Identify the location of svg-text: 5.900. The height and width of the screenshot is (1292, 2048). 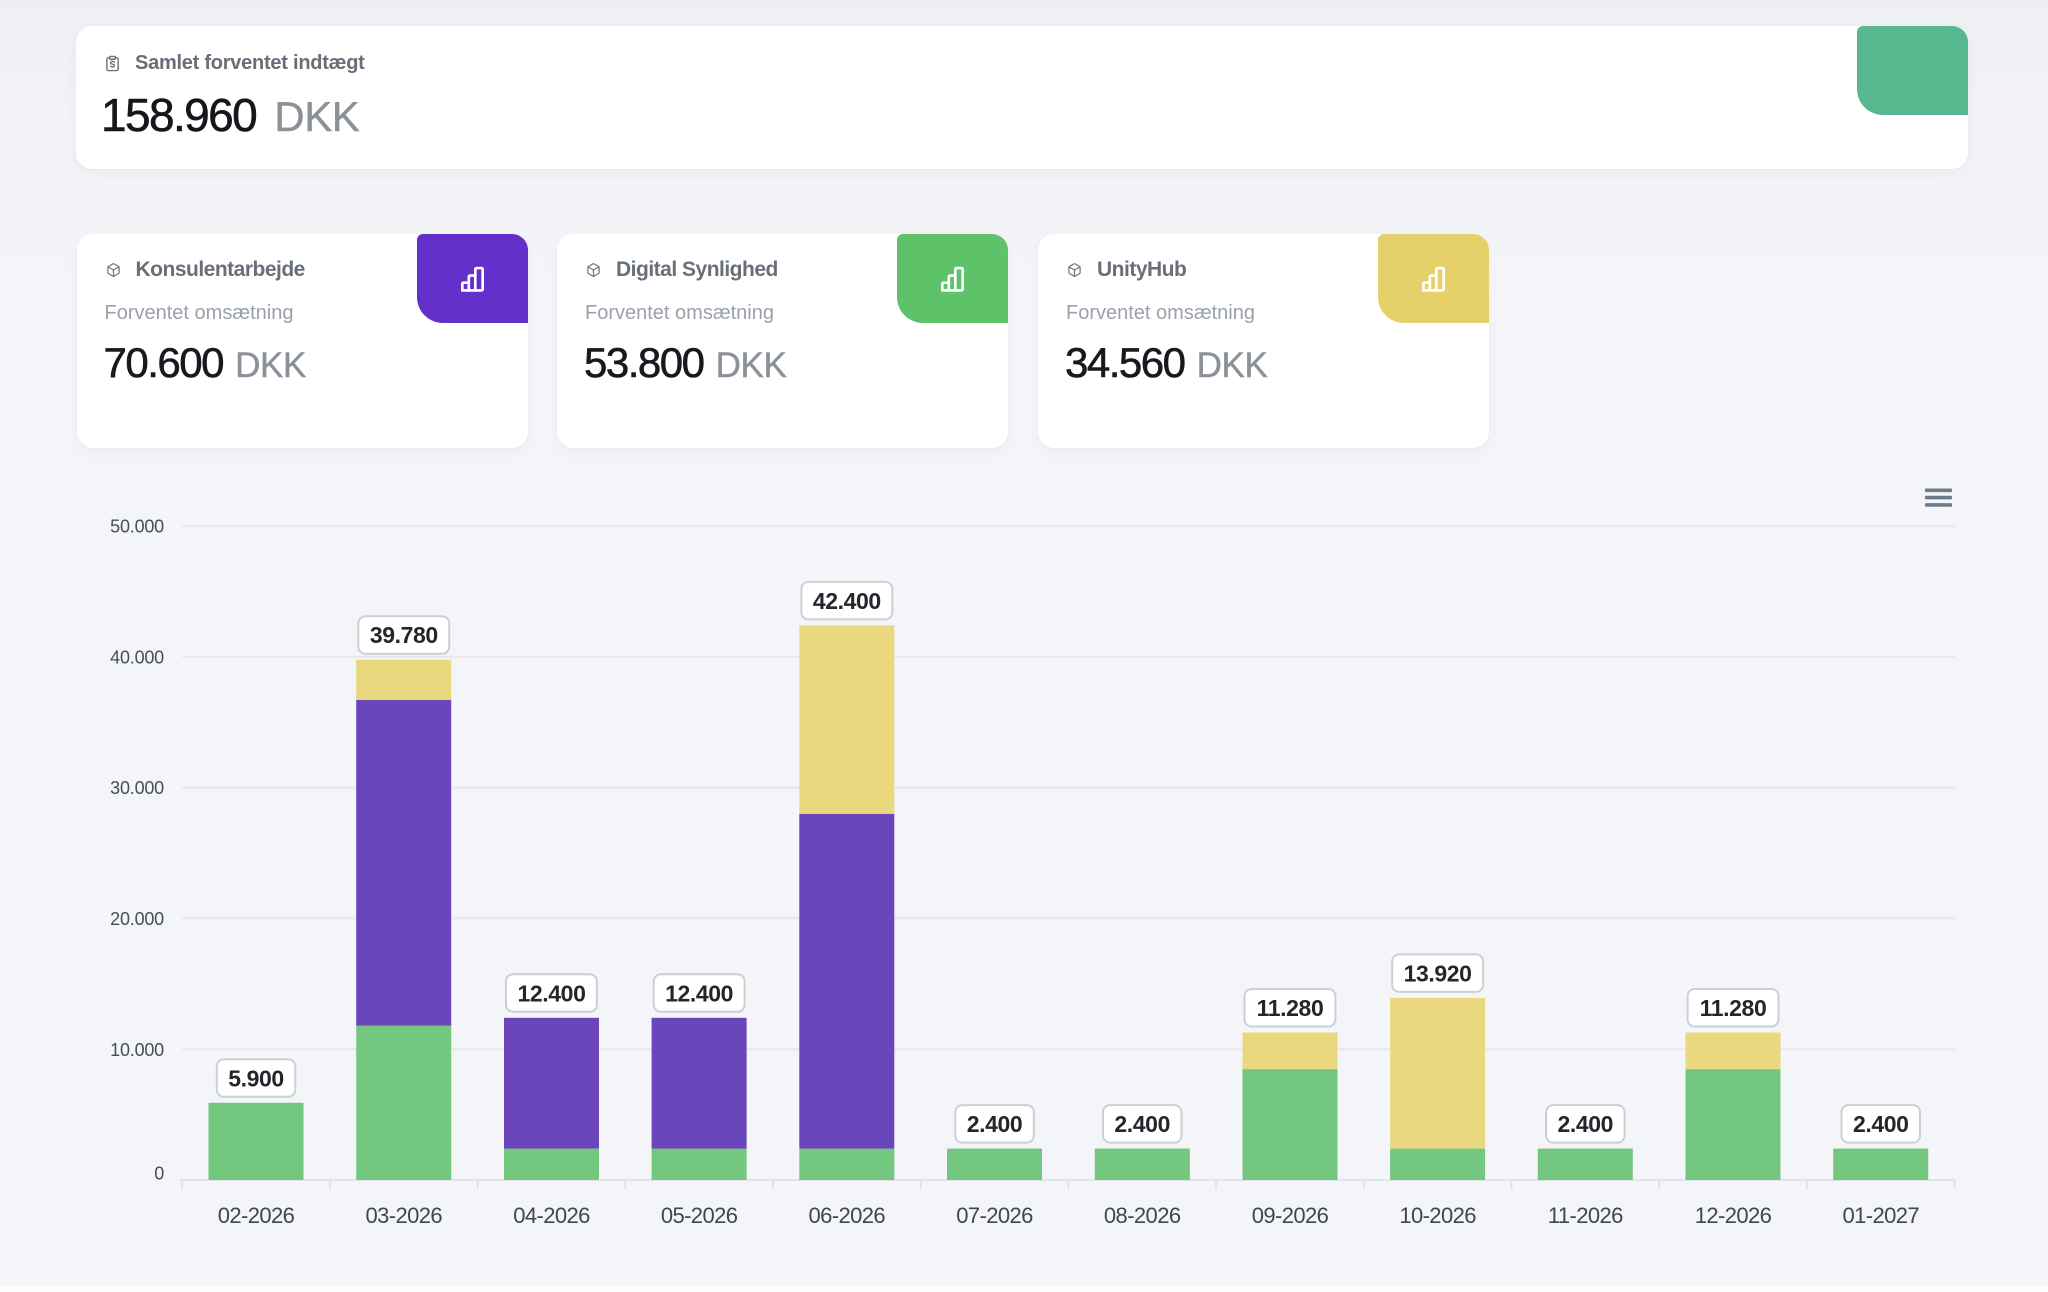
(256, 1078).